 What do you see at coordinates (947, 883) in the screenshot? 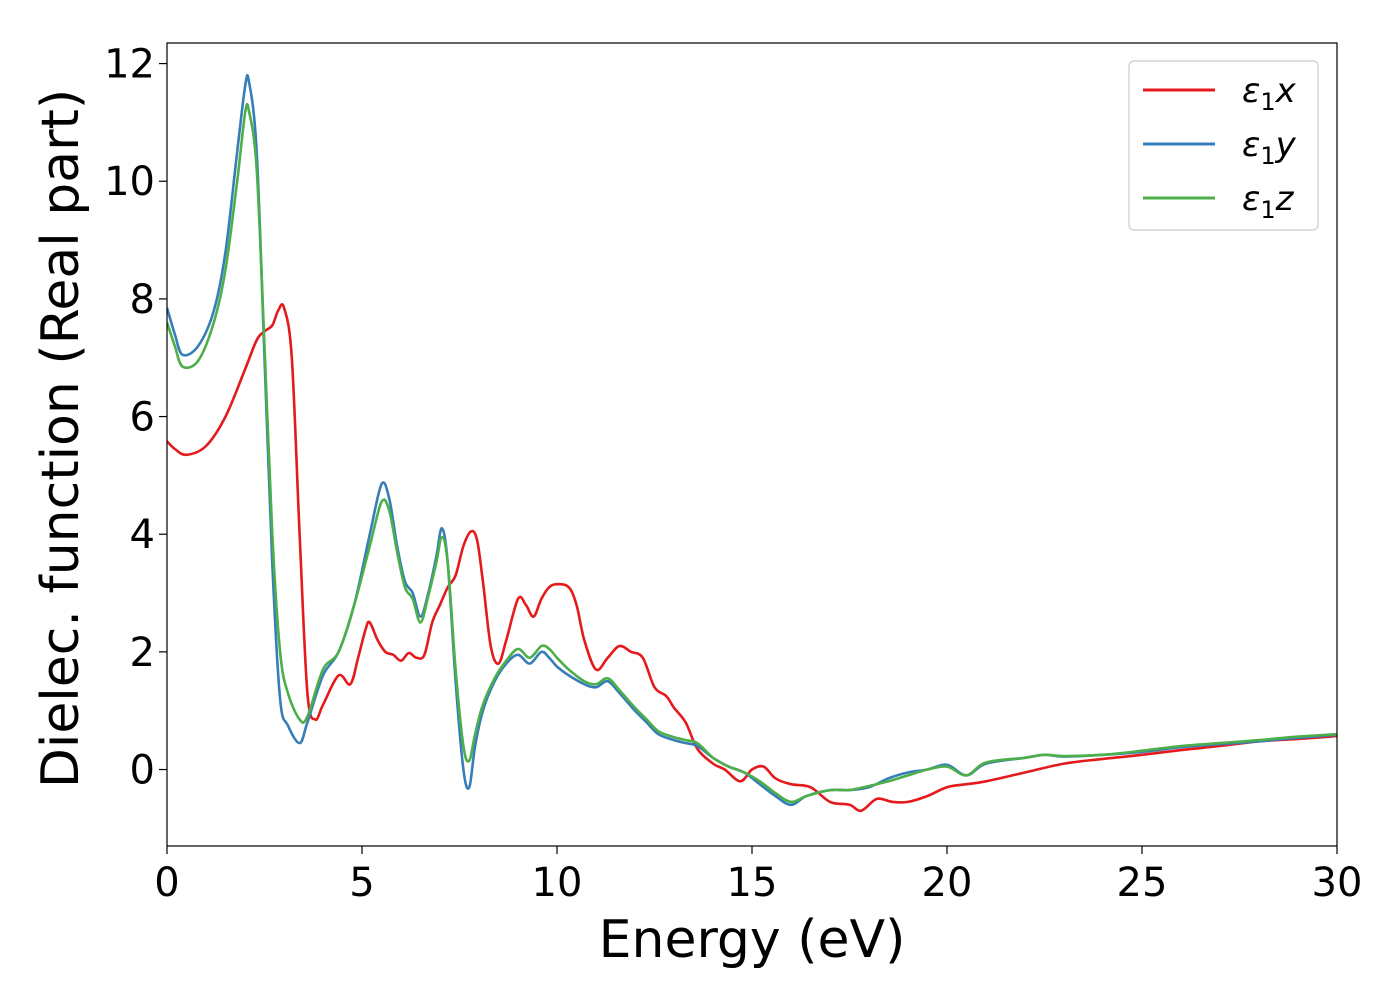
I see `x-tick-label: 20` at bounding box center [947, 883].